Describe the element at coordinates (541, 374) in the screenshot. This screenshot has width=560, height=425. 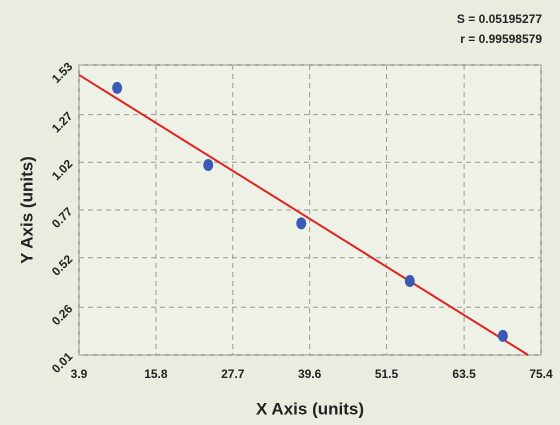
I see `x-tick-label: 75.4` at that location.